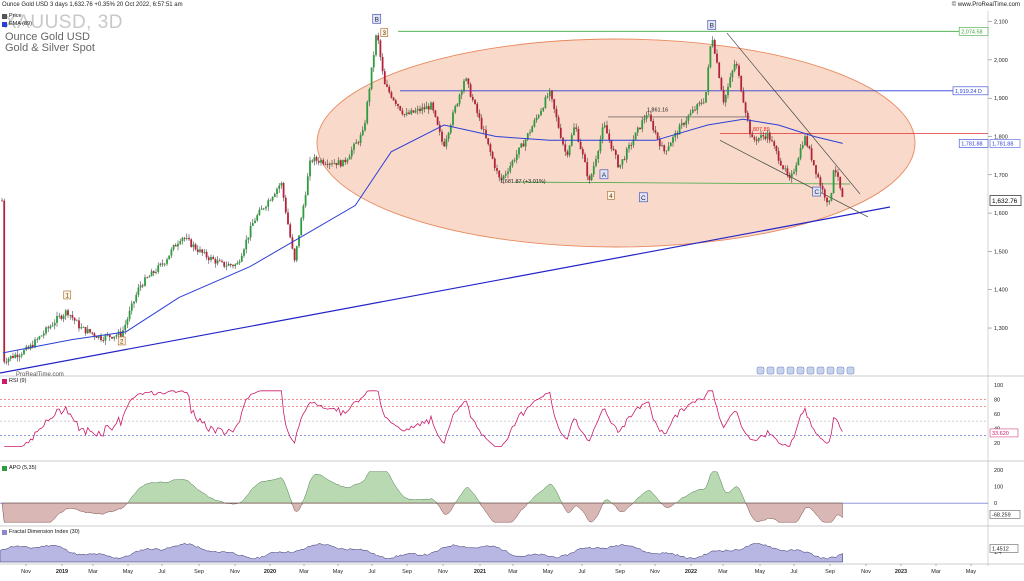 Image resolution: width=1024 pixels, height=581 pixels. Describe the element at coordinates (548, 572) in the screenshot. I see `x-tick-label: May` at that location.